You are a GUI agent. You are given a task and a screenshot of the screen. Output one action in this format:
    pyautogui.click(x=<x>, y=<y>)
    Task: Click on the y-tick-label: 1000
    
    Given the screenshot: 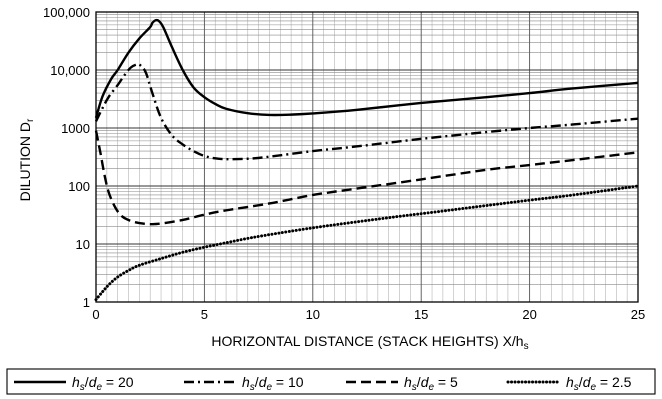 What is the action you would take?
    pyautogui.click(x=75, y=128)
    